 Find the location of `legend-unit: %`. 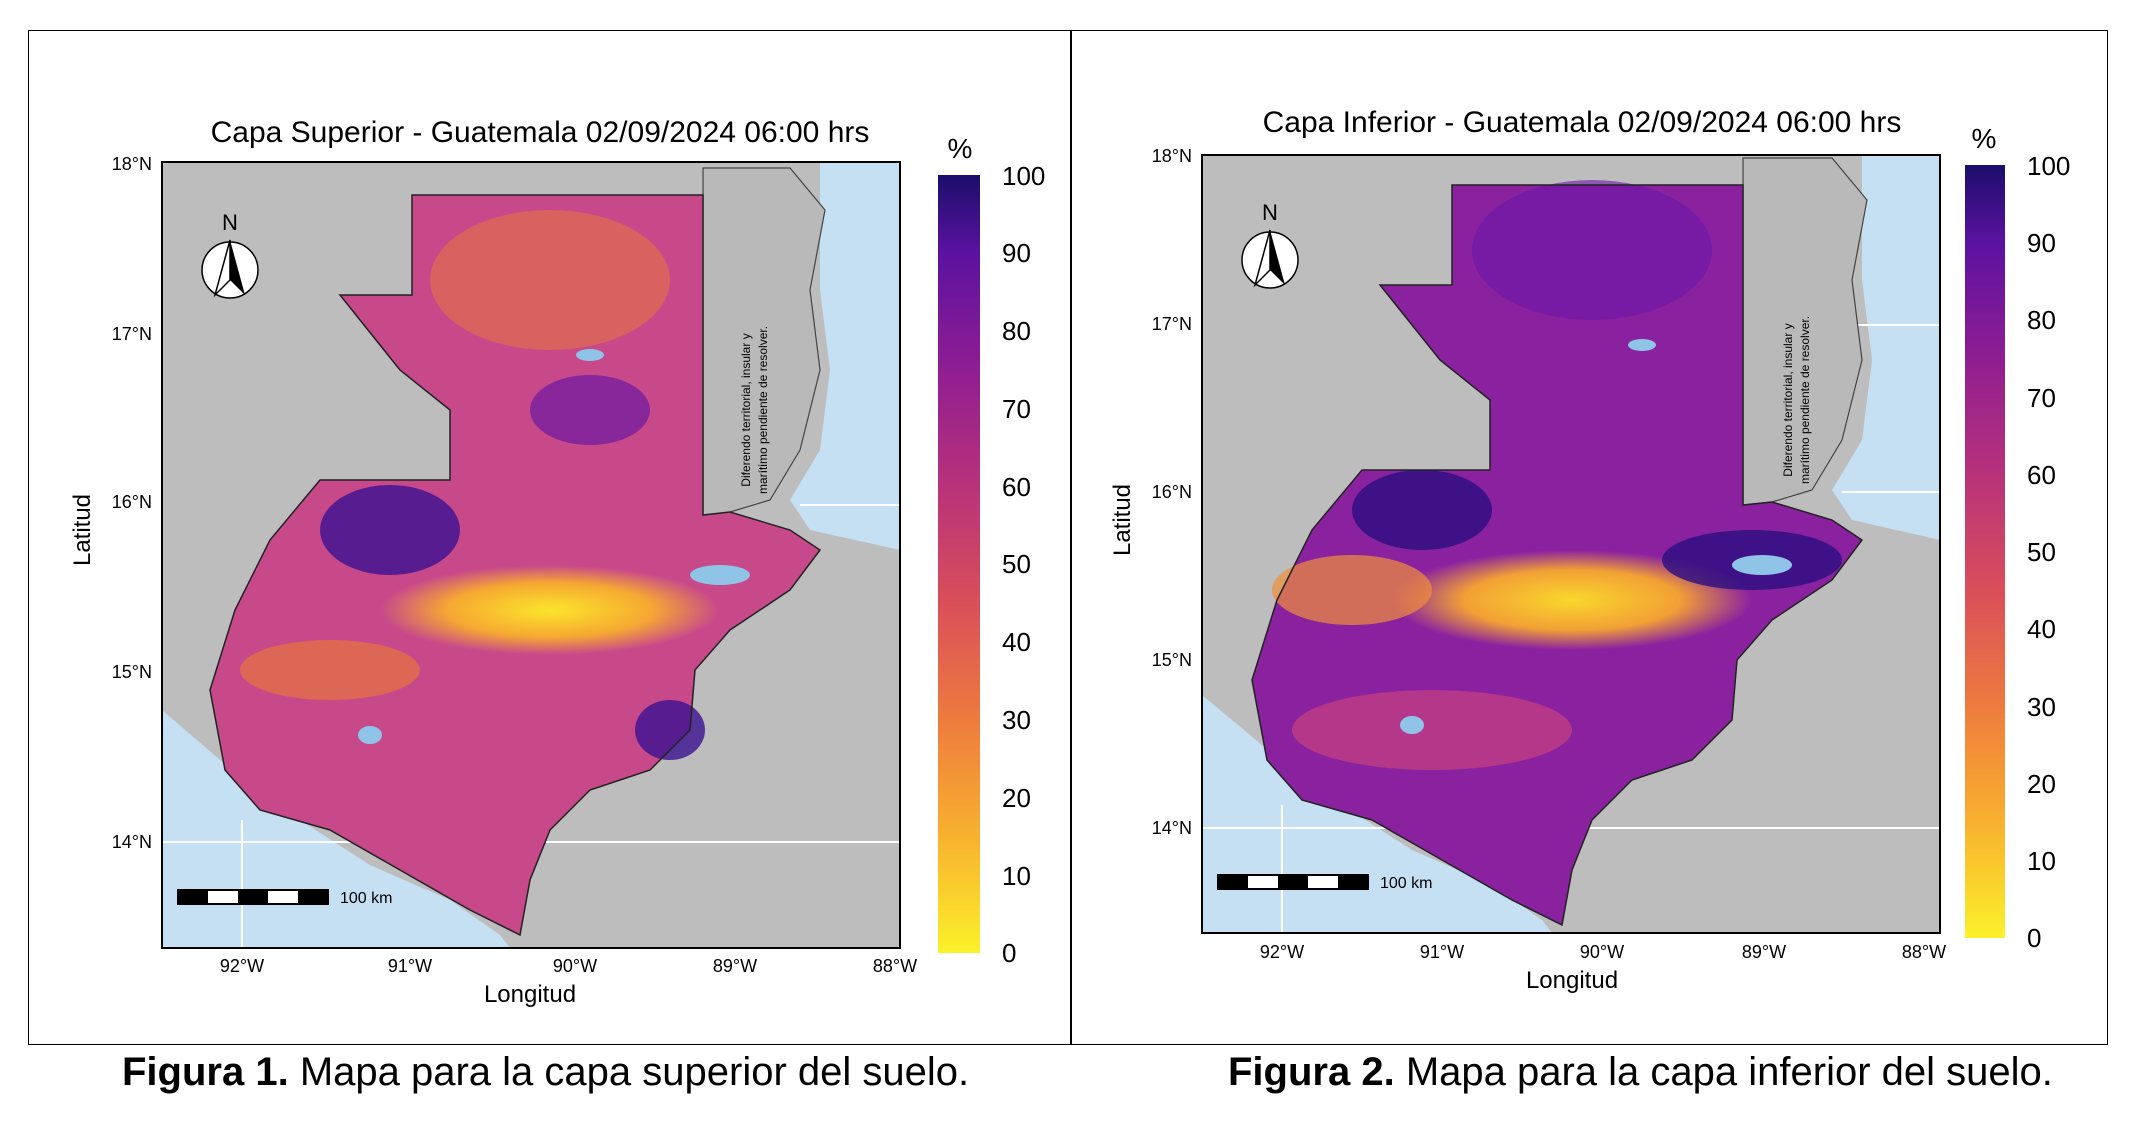

legend-unit: % is located at coordinates (1984, 138).